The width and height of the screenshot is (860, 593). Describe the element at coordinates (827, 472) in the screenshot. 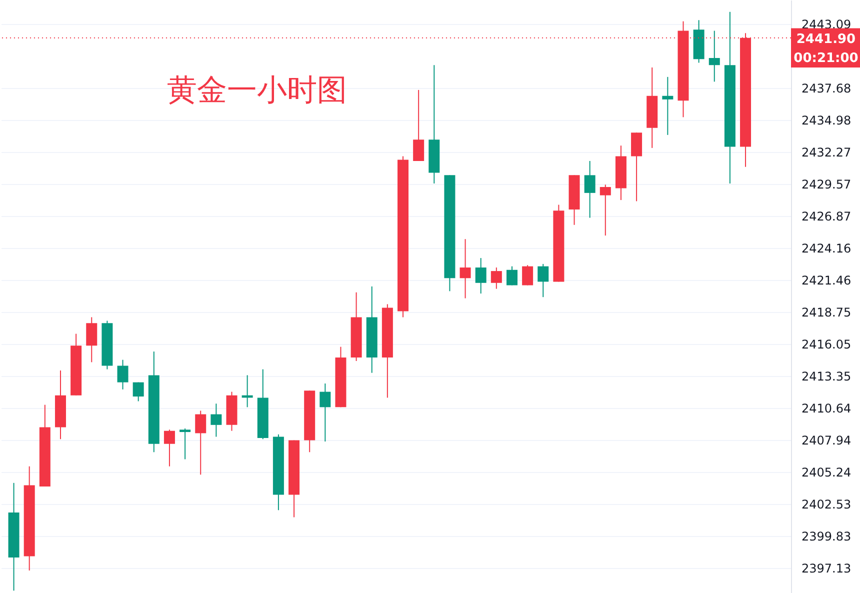

I see `y-tick-label: 2405.24` at that location.